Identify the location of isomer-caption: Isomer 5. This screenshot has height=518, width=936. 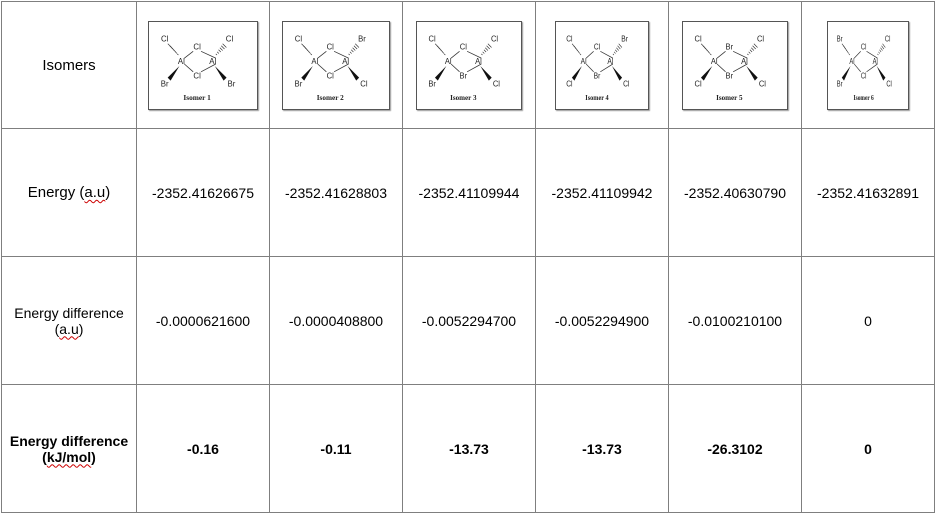
(729, 98).